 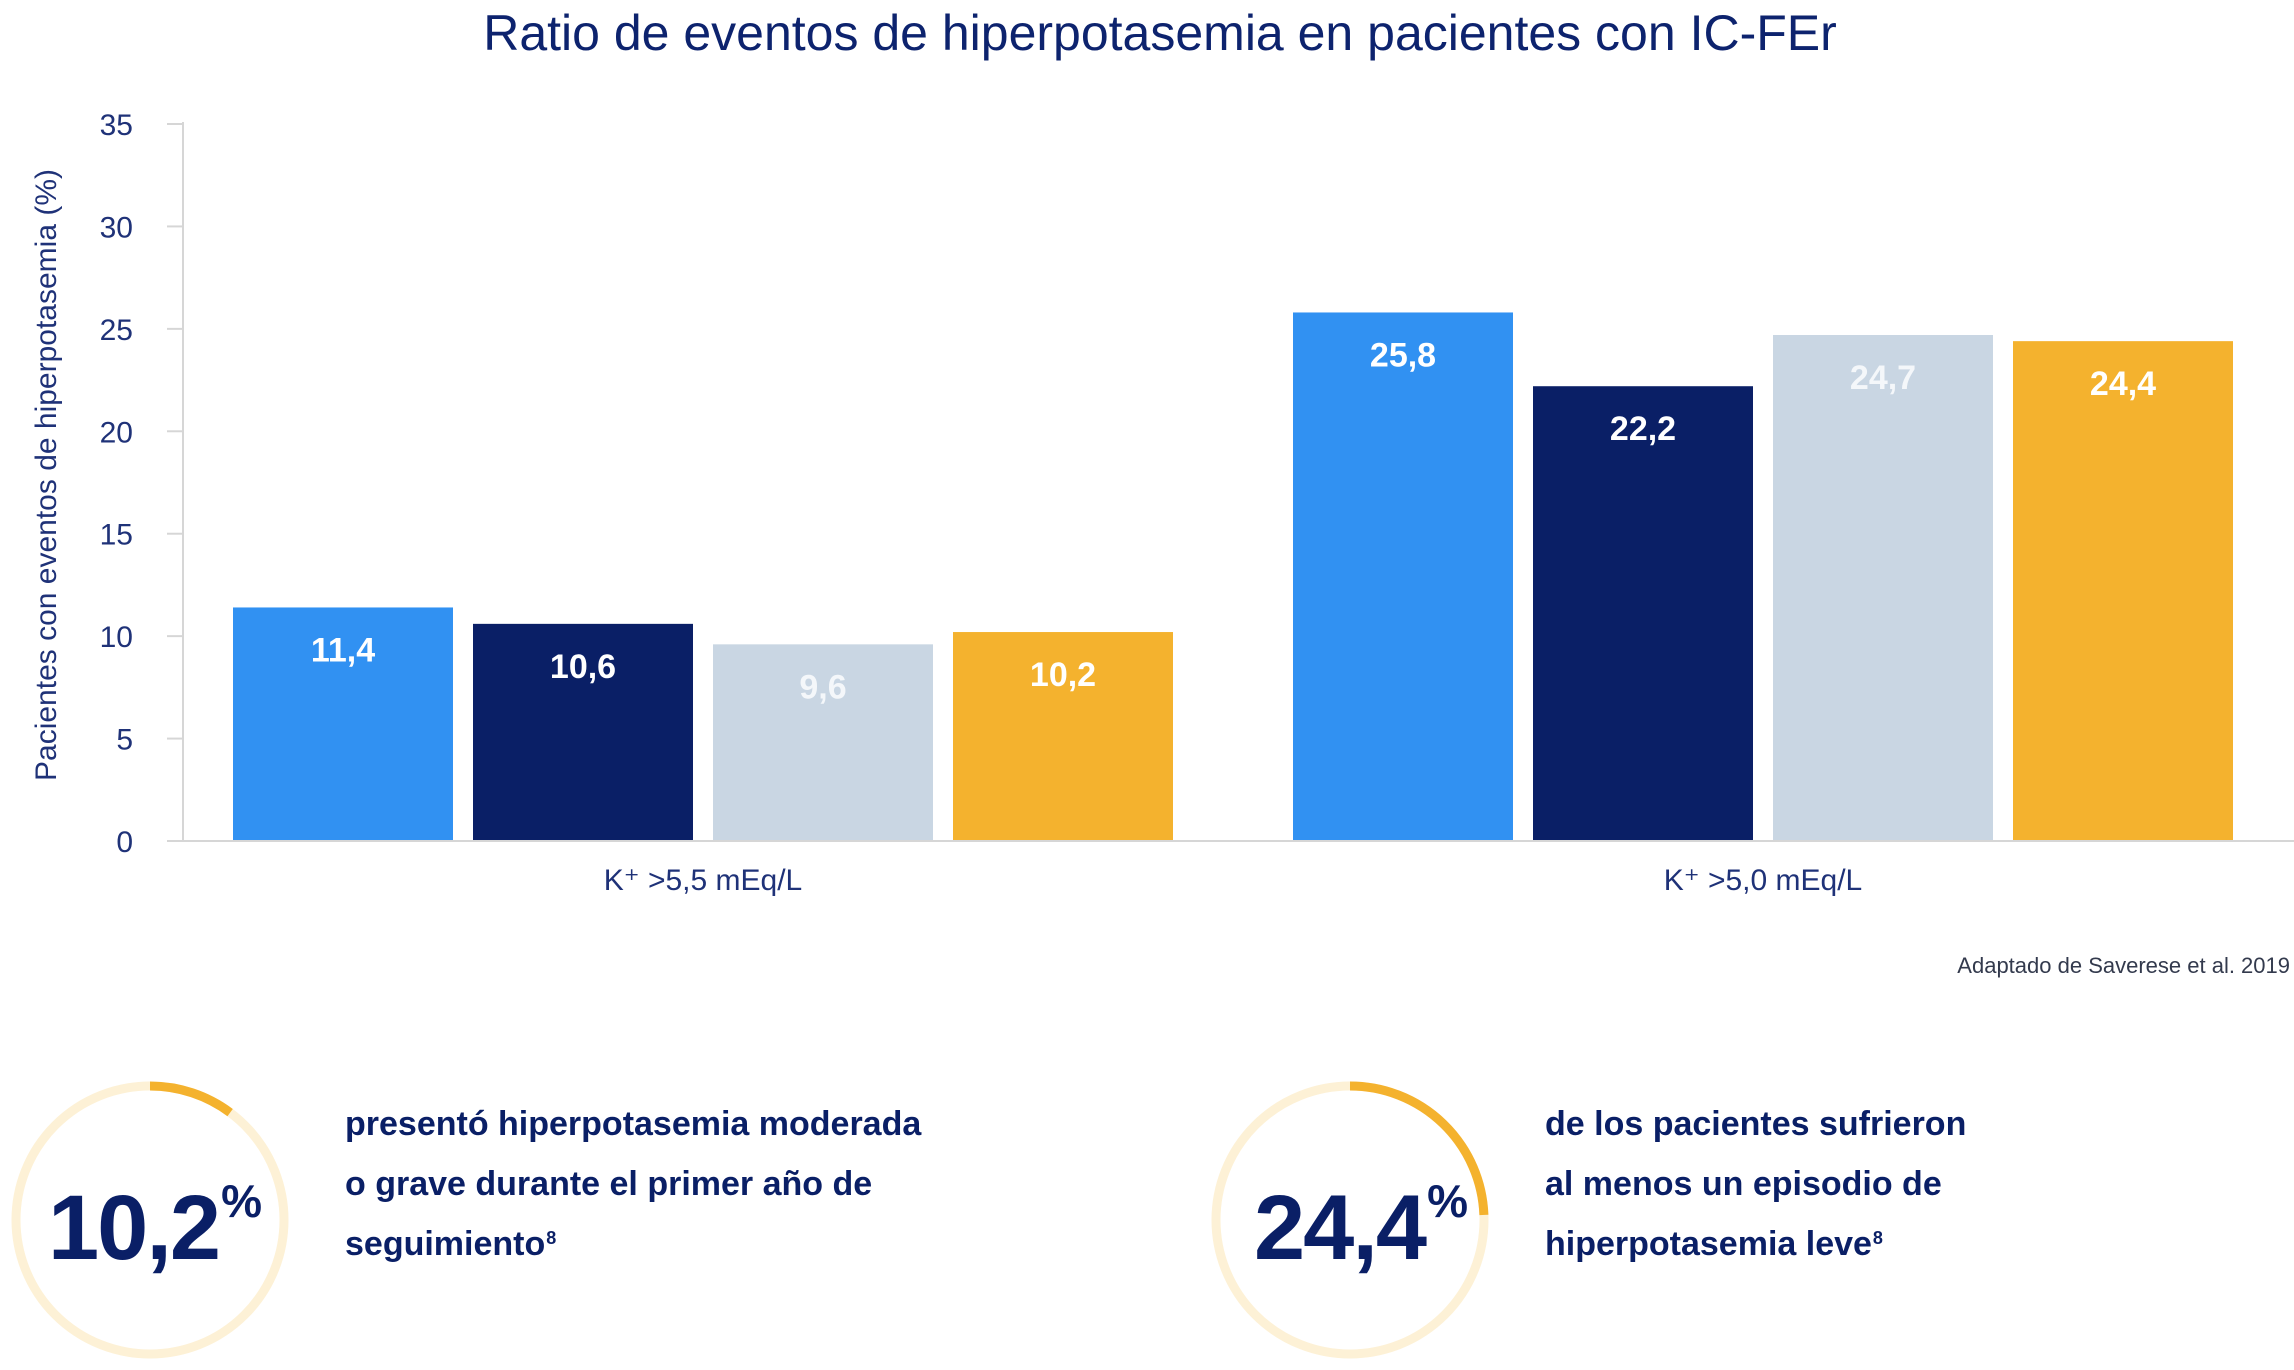 What do you see at coordinates (1361, 1227) in the screenshot?
I see `stat-value: 24,4%` at bounding box center [1361, 1227].